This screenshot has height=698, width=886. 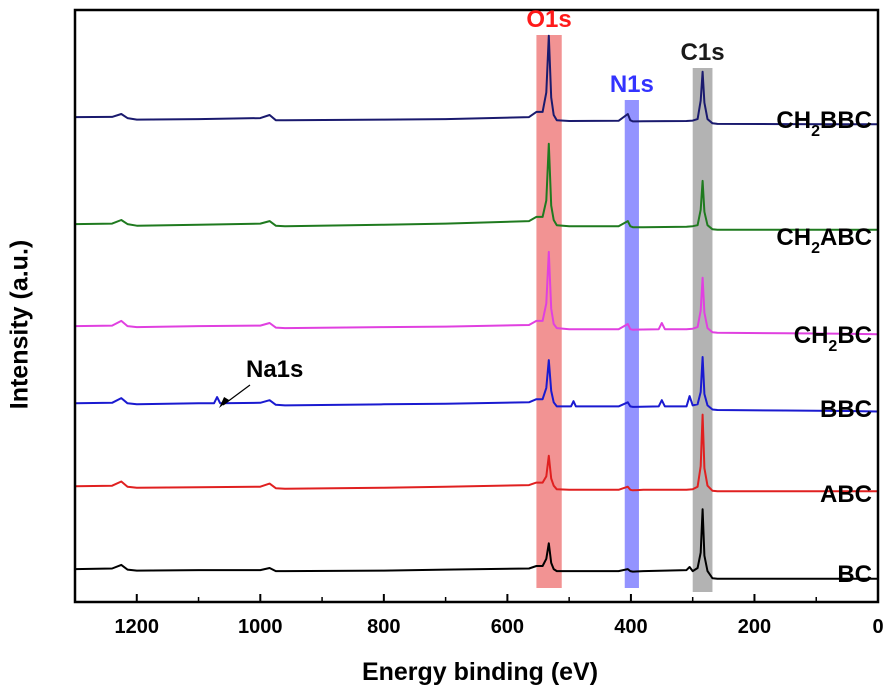 I want to click on x-tick-label-600: 600, so click(x=507, y=627).